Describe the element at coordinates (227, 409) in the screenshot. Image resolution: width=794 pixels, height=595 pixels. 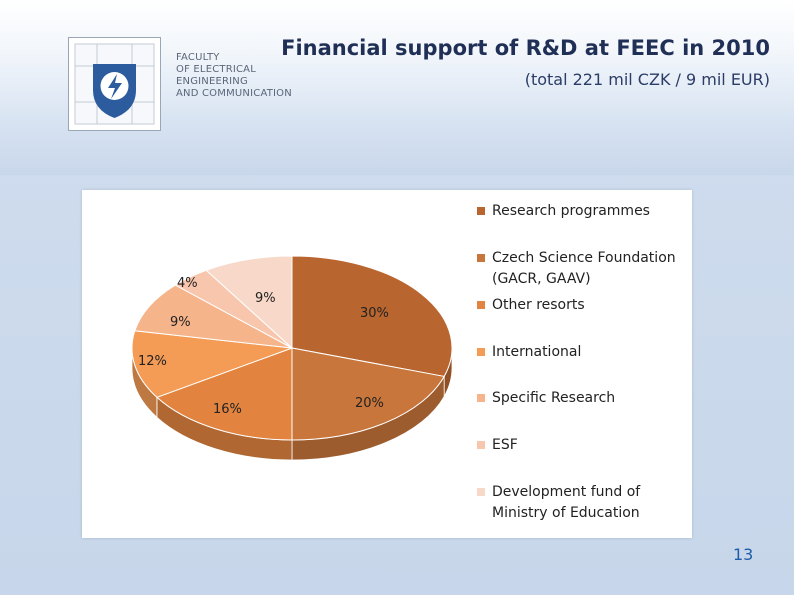
I see `data-label: 16%` at that location.